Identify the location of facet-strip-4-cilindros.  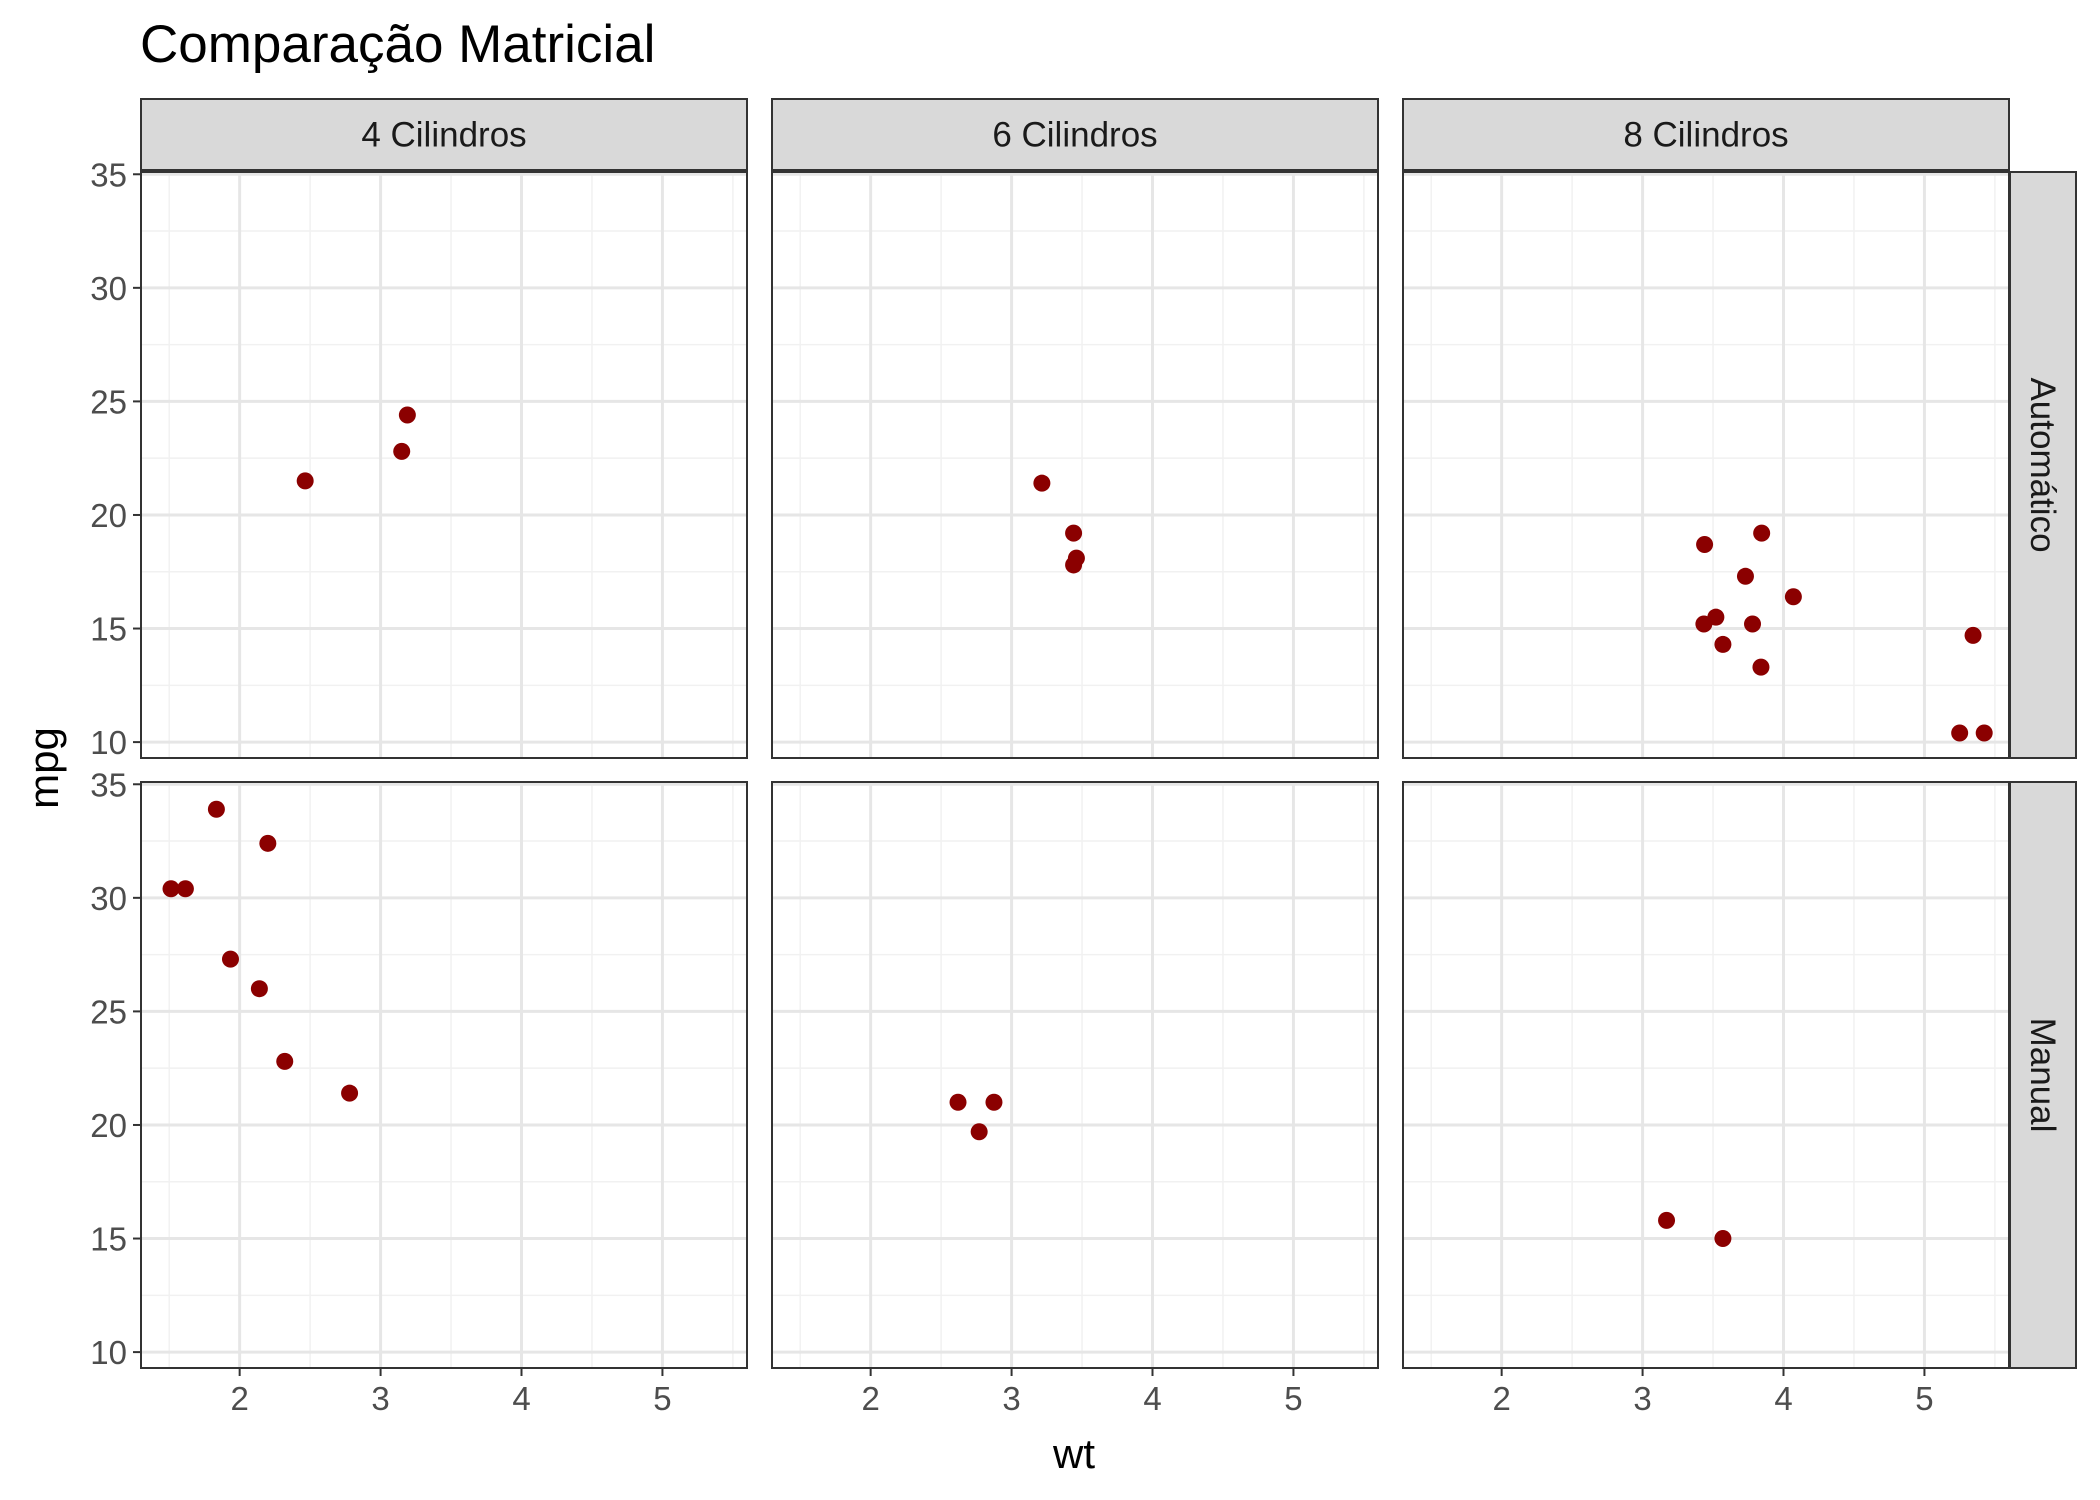
(444, 134).